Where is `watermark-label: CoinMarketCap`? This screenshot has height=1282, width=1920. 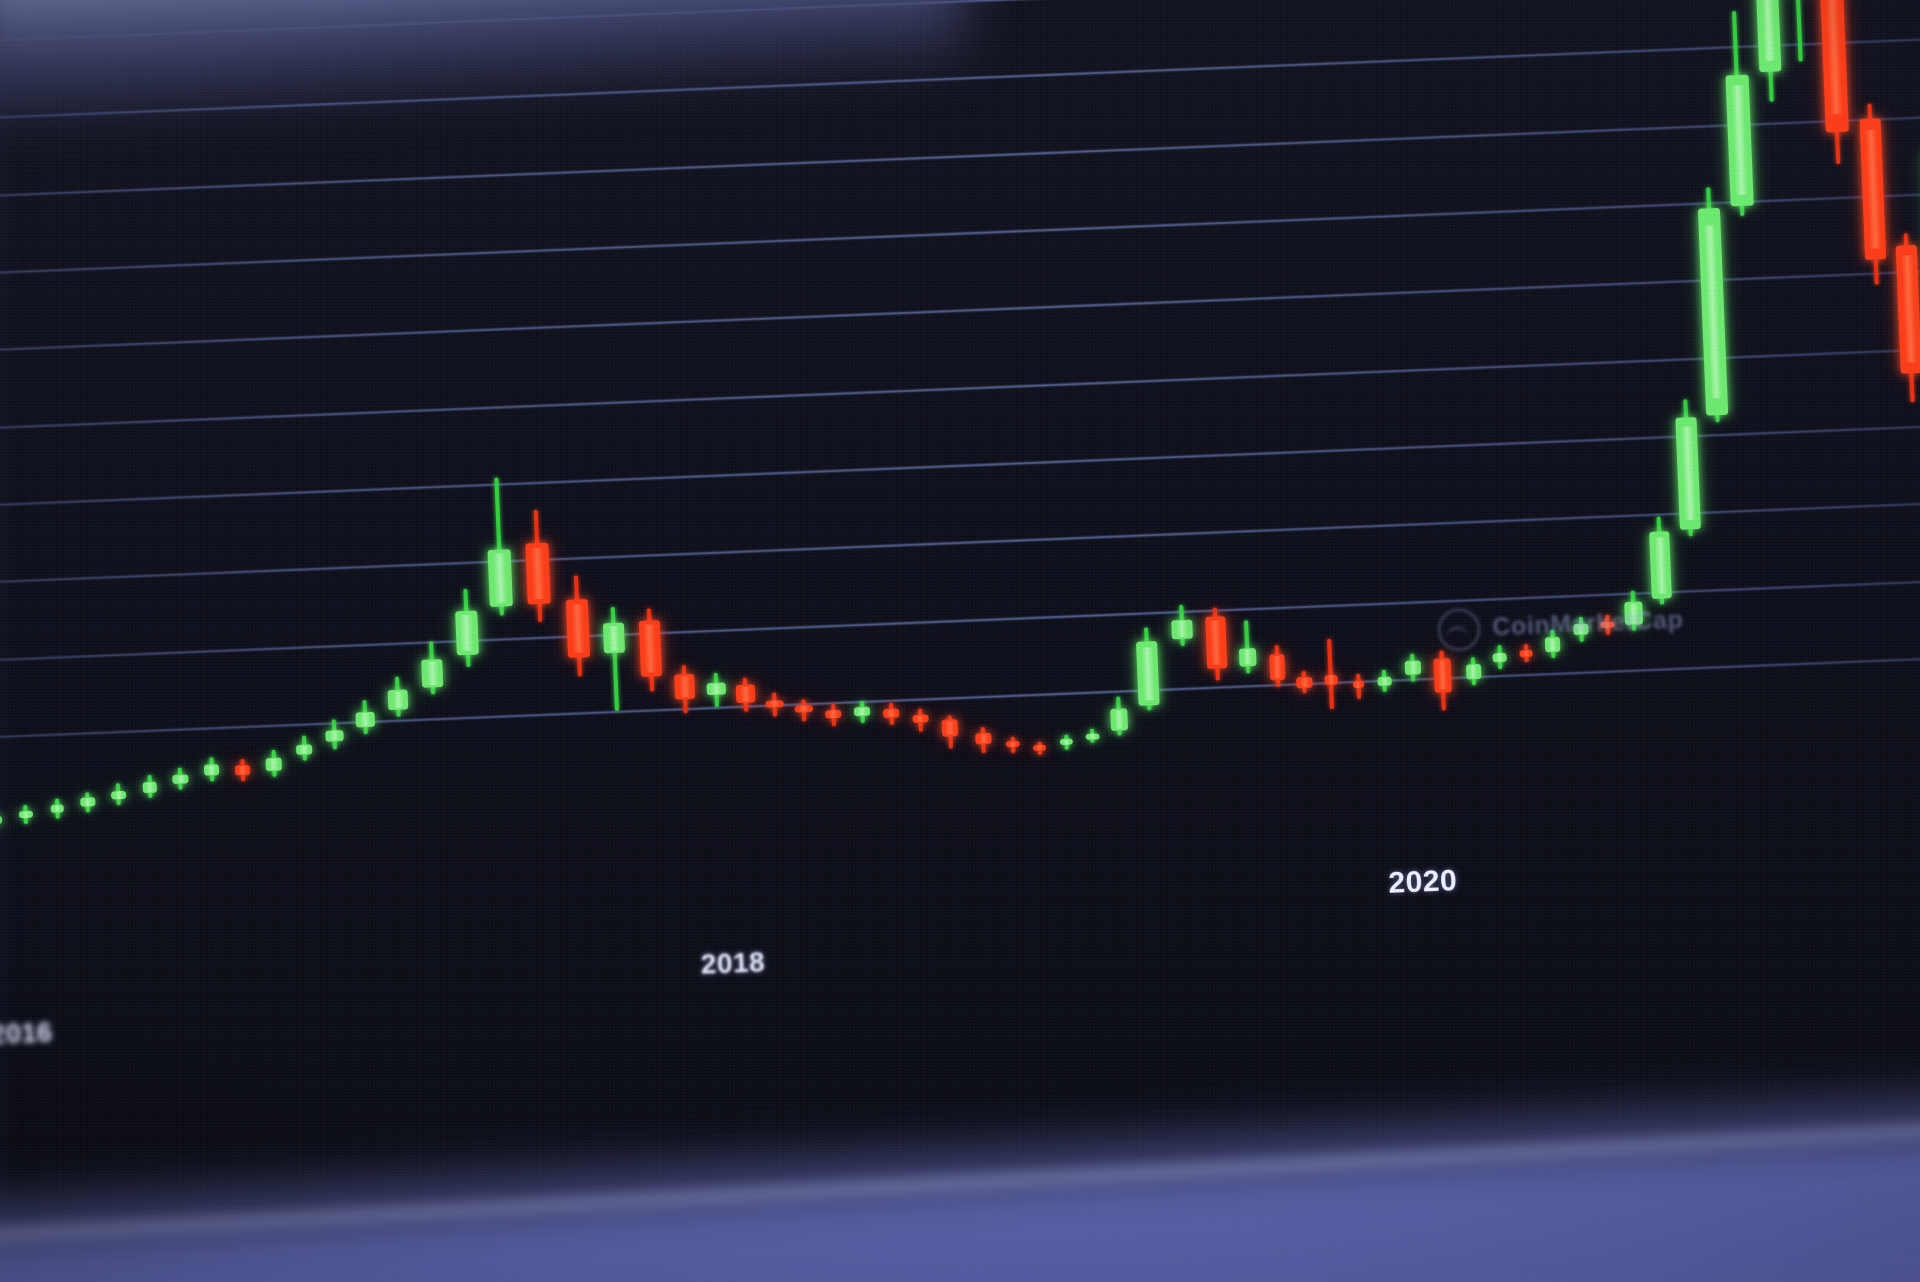
watermark-label: CoinMarketCap is located at coordinates (1588, 624).